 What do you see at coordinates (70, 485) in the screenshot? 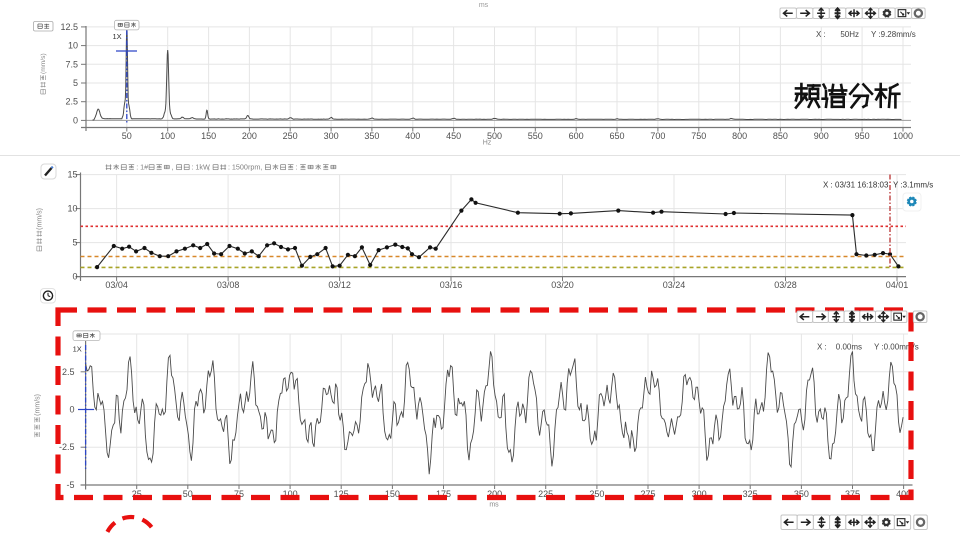
I see `svg-text: -5` at bounding box center [70, 485].